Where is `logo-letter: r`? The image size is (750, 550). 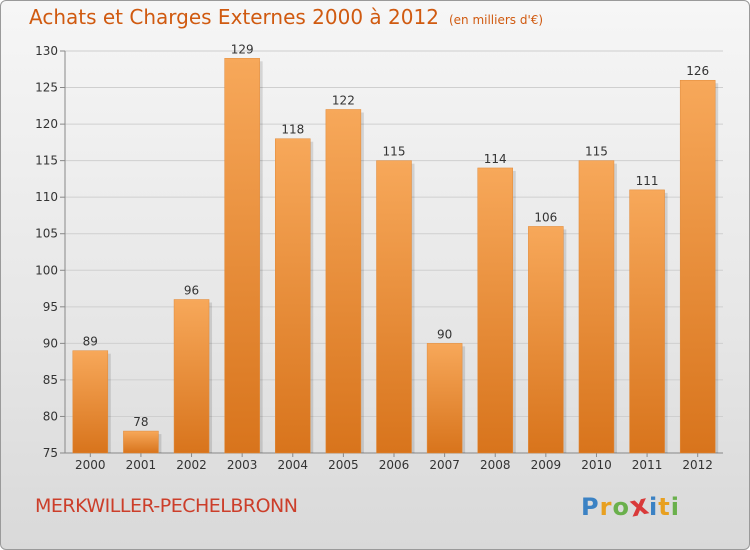 logo-letter: r is located at coordinates (606, 507).